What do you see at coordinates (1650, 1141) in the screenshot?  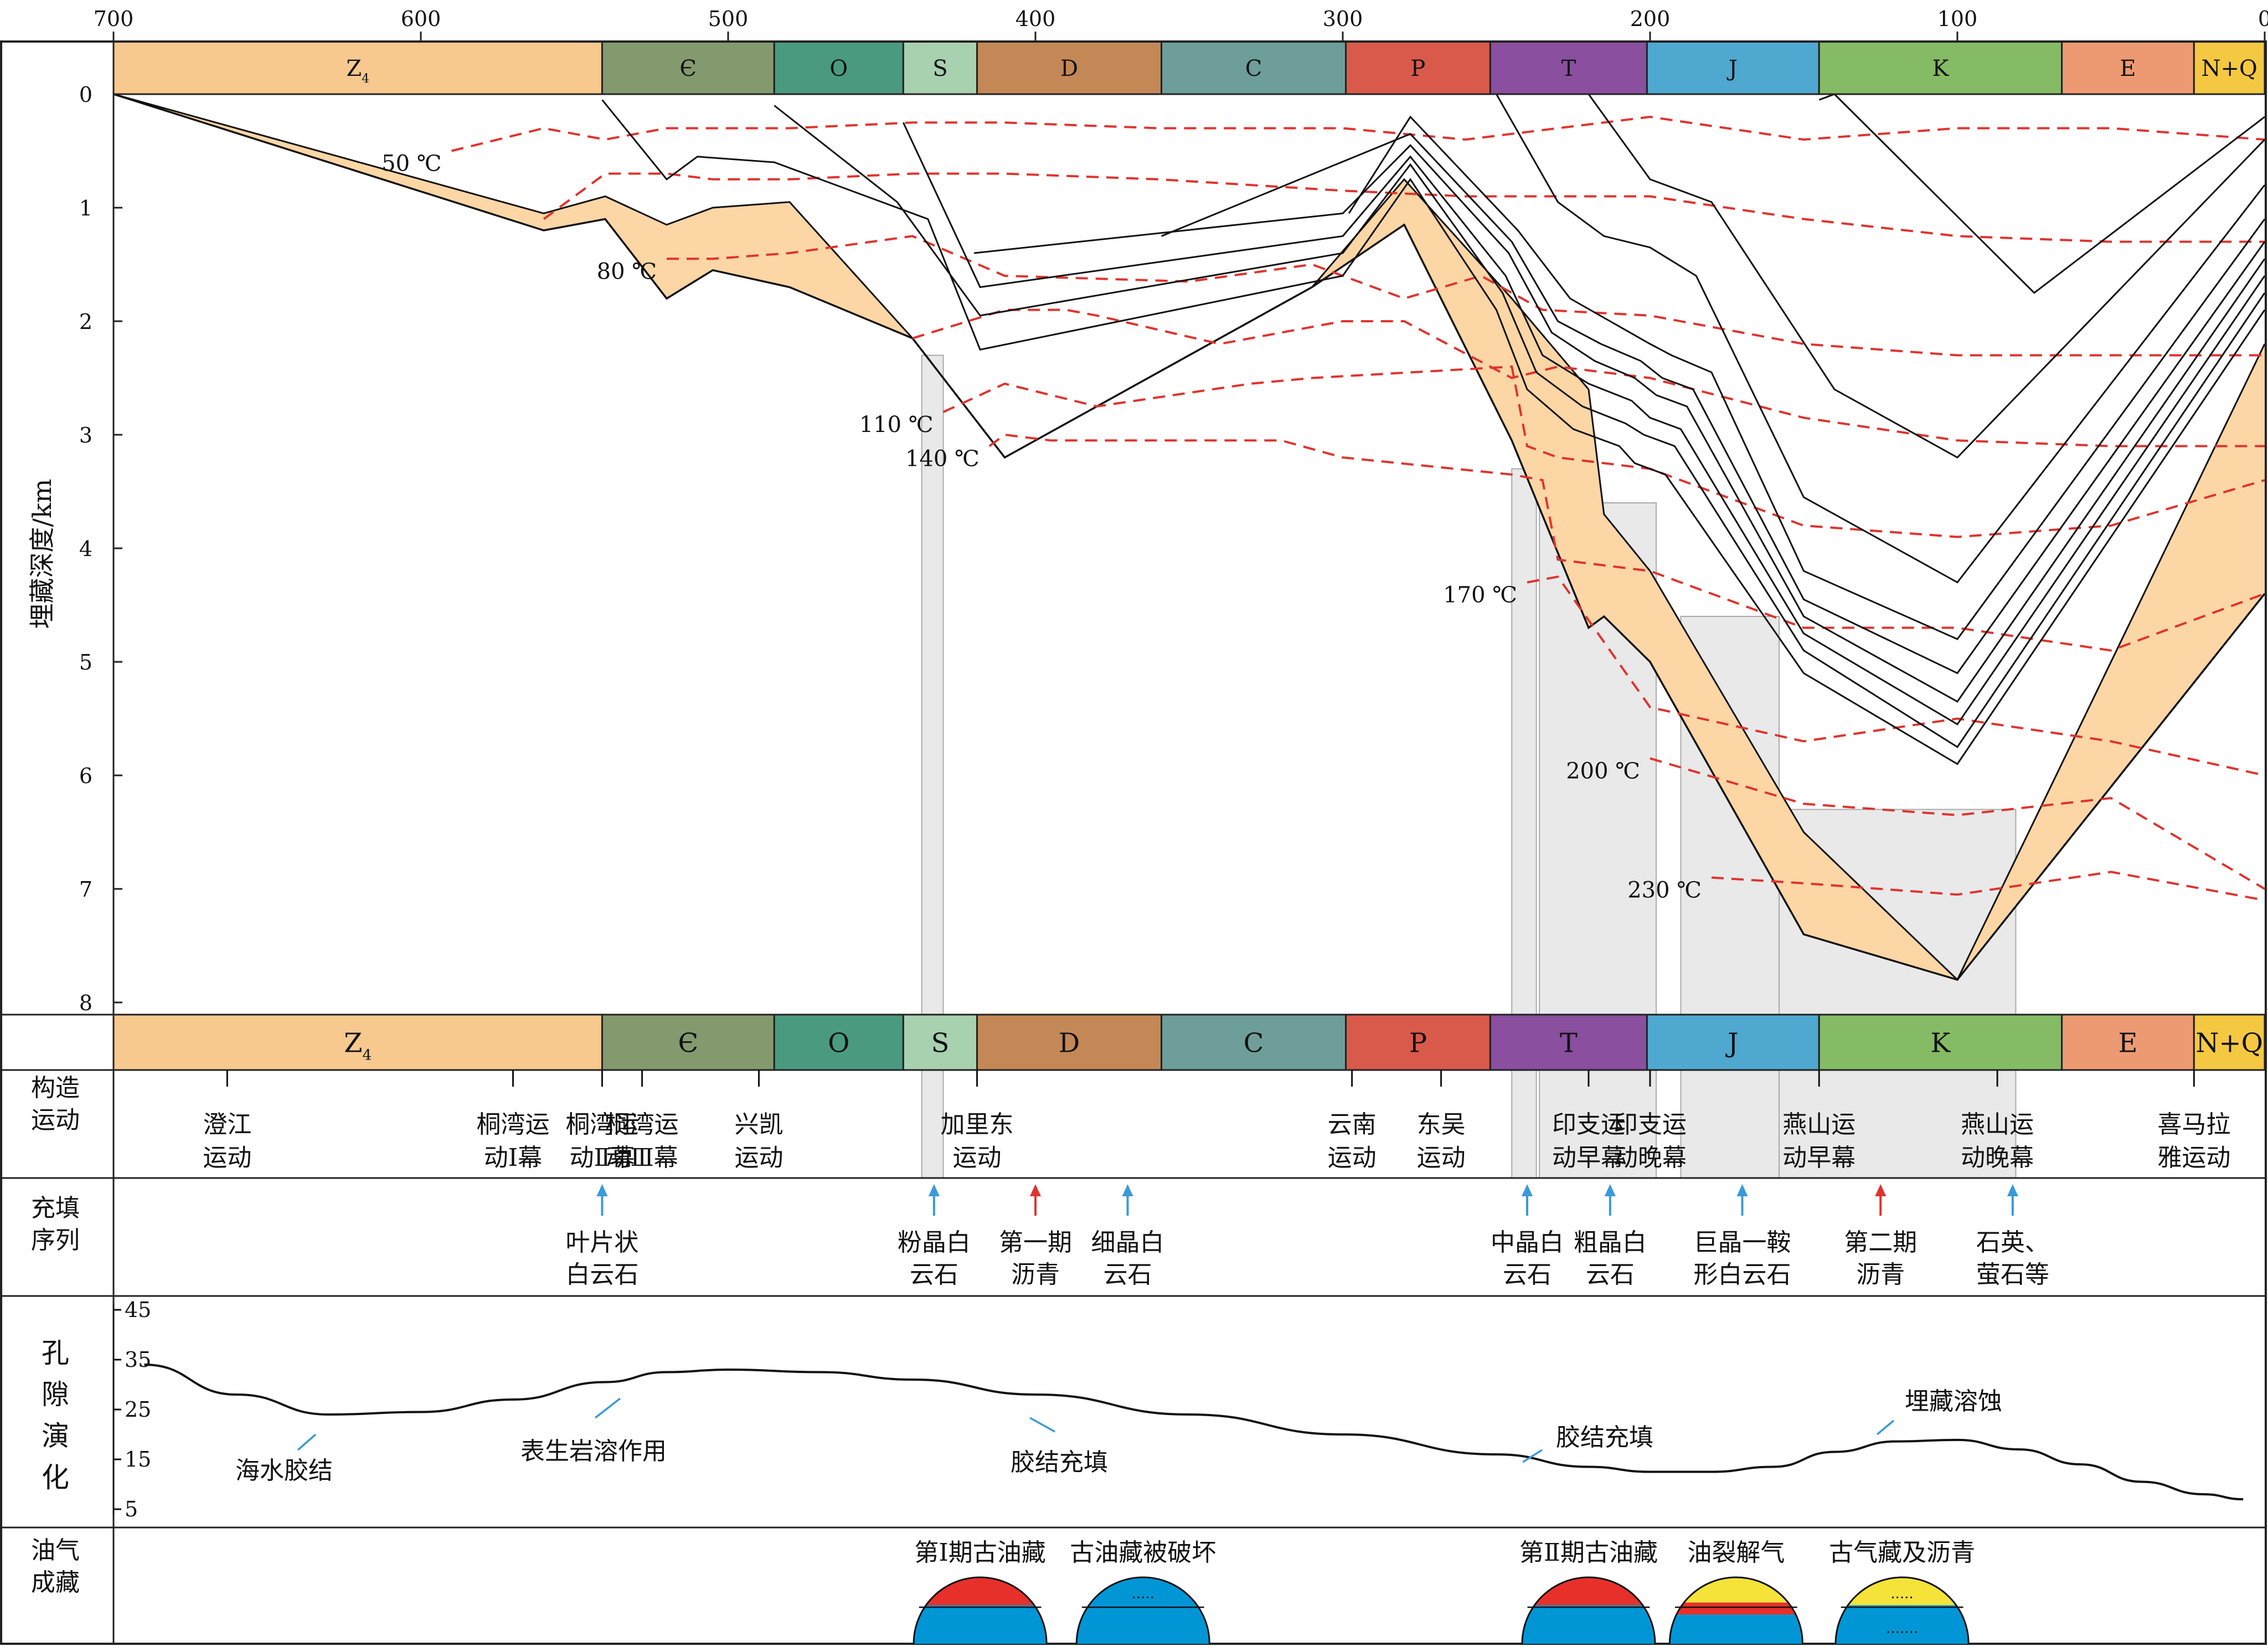 I see `tectonic-event-label: 印支运动晚幕` at bounding box center [1650, 1141].